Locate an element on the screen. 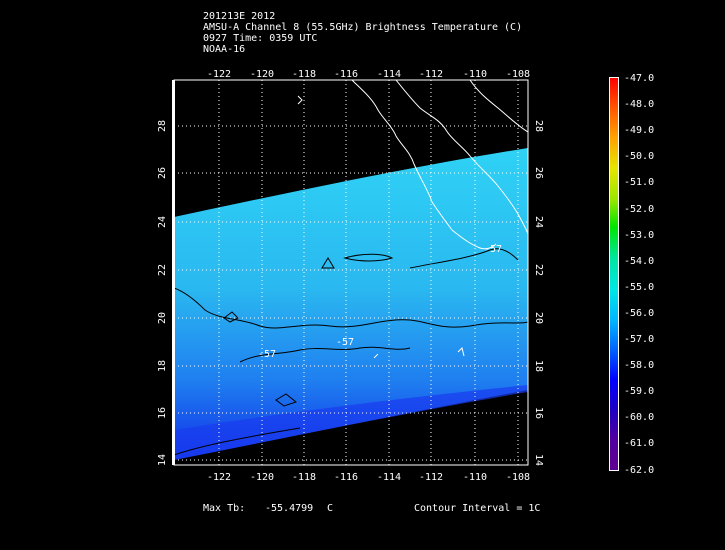  lat-label-left: 14 is located at coordinates (162, 460).